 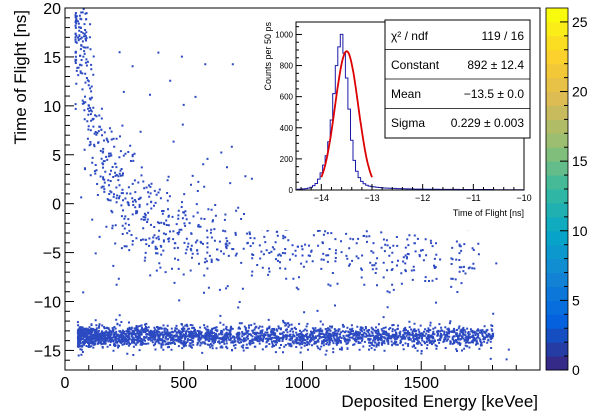 I want to click on inset-x-tick-label: −14, so click(x=321, y=198).